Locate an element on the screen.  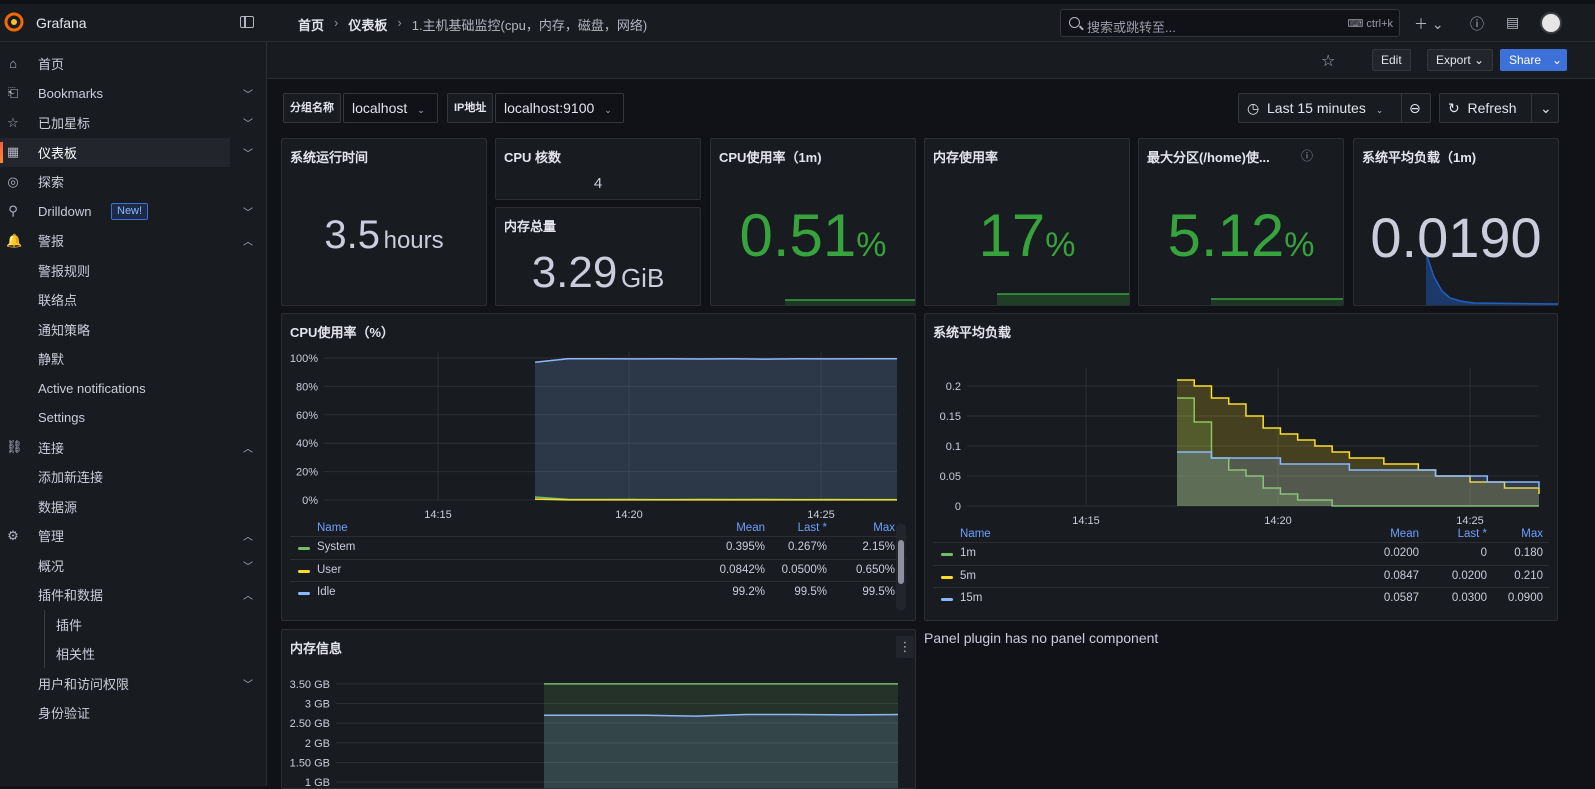
shortcut-text: ctrl+k is located at coordinates (1379, 24).